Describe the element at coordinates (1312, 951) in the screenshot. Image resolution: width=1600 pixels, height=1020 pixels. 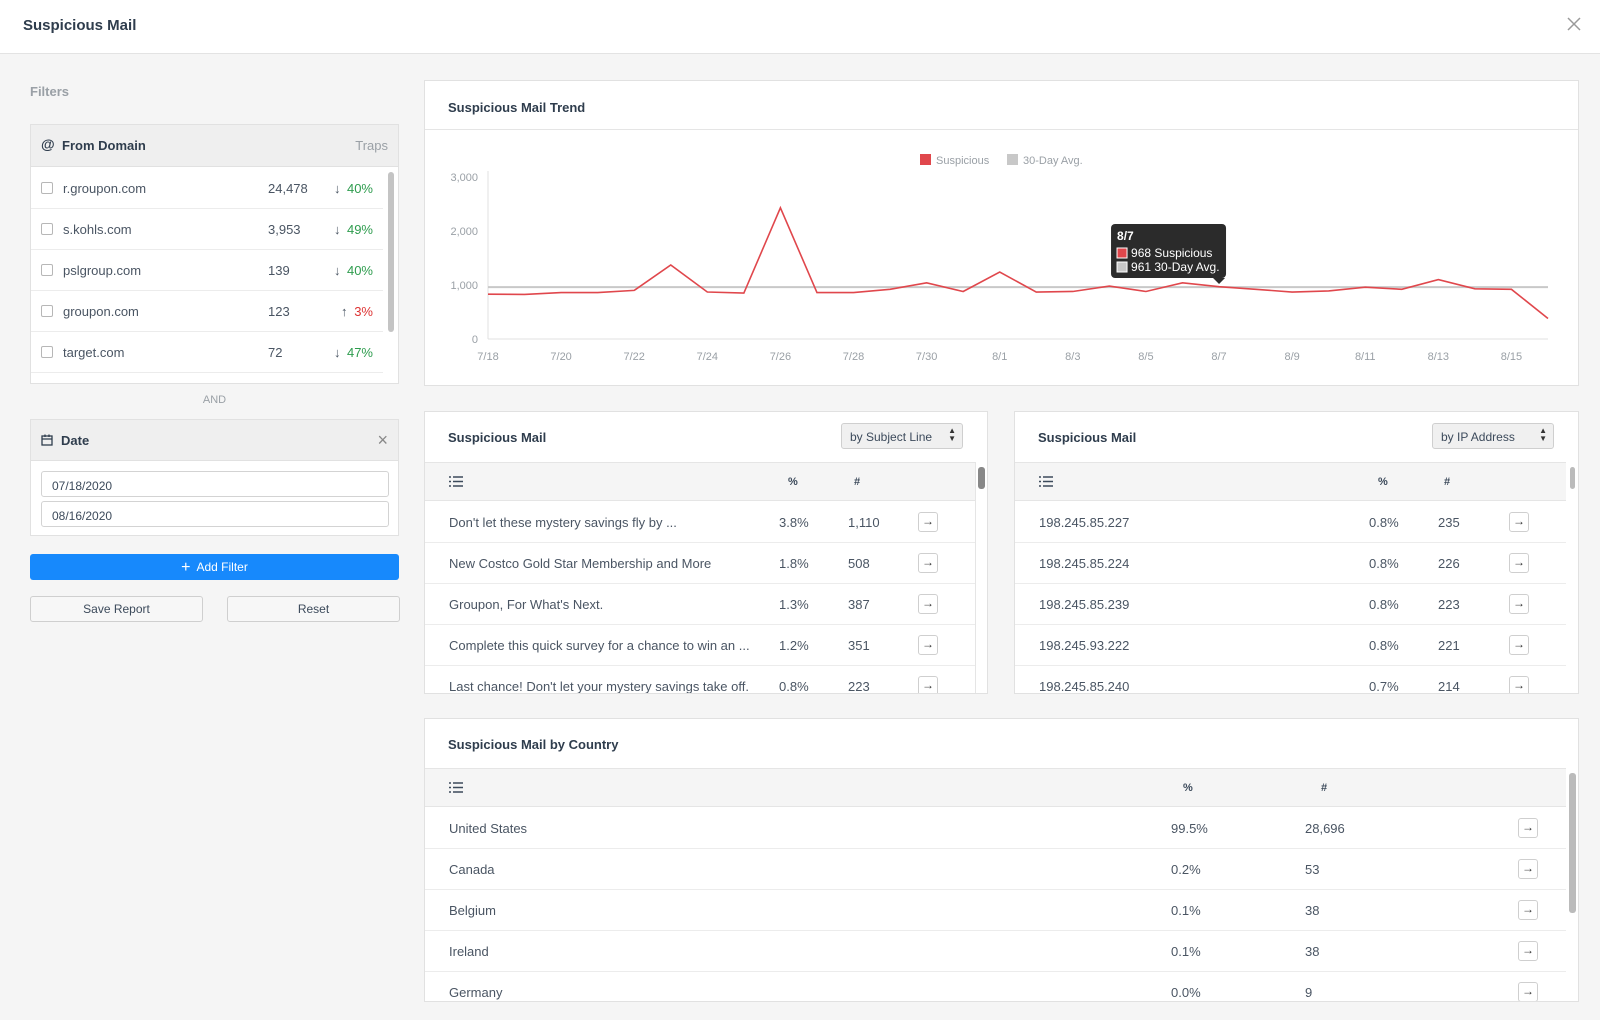
I see `country-row-num: 38` at that location.